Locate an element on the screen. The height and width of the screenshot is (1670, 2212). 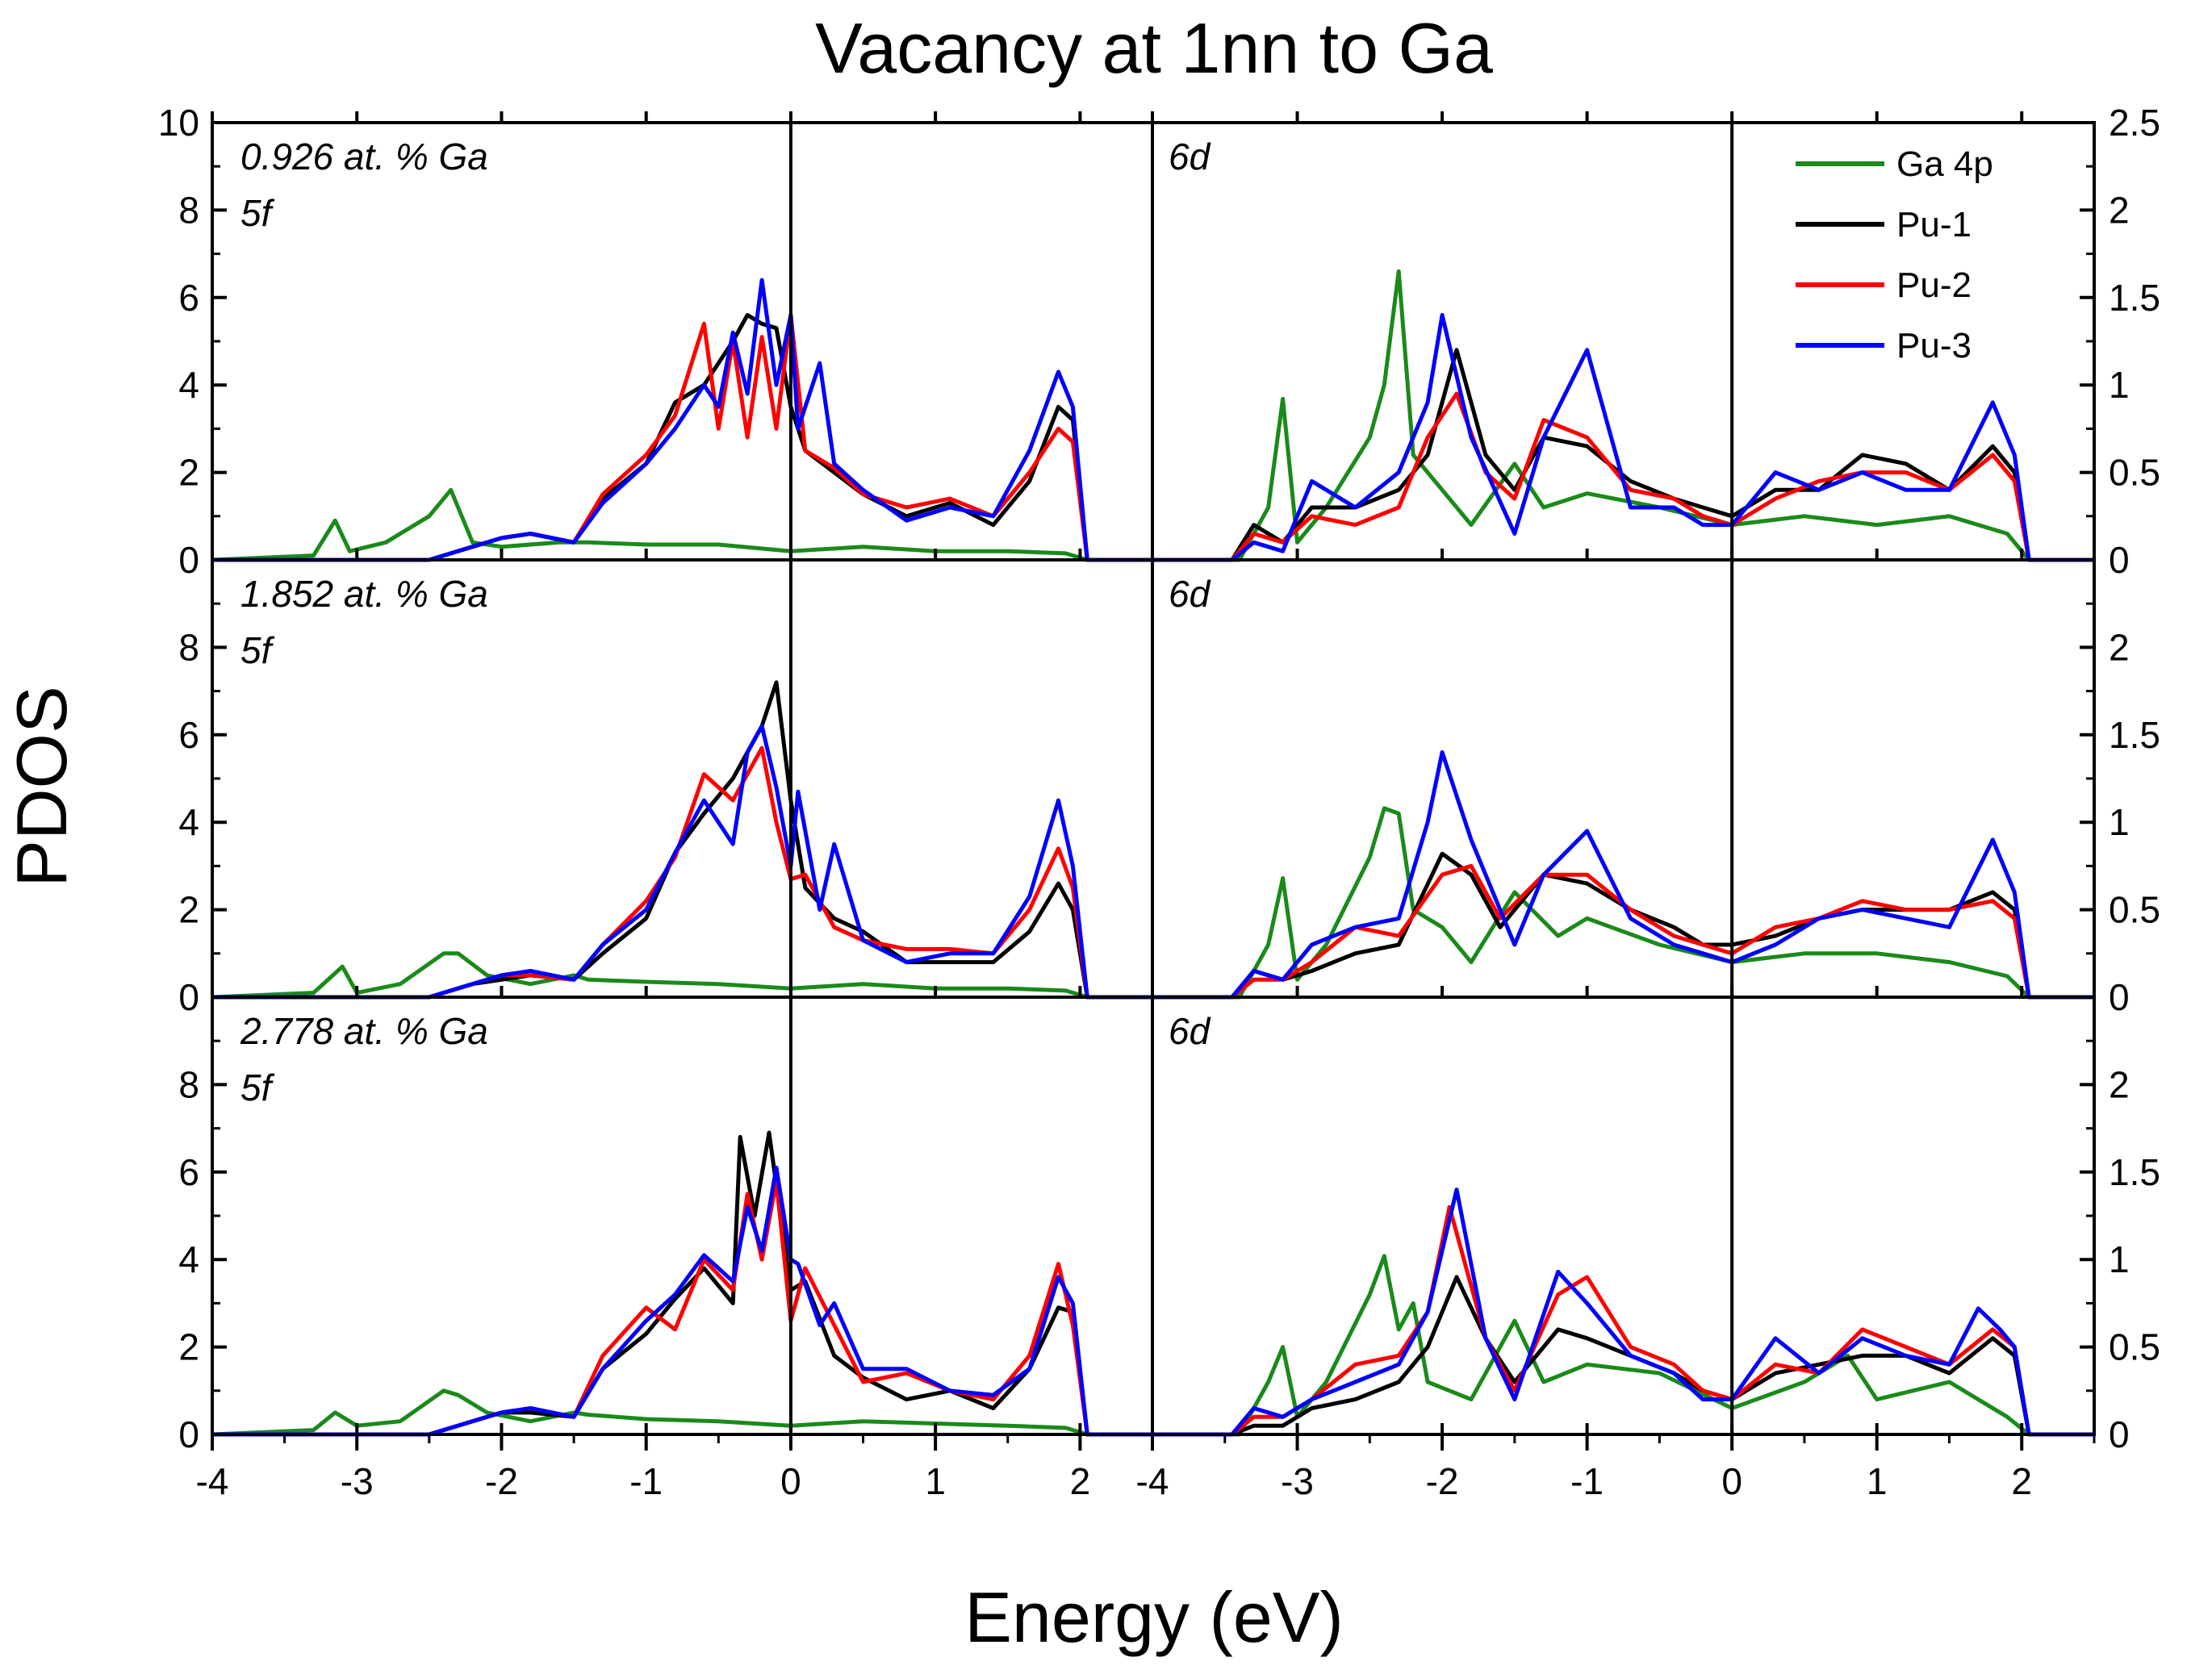
series-line-left-pu-3-row2 is located at coordinates (682, 862).